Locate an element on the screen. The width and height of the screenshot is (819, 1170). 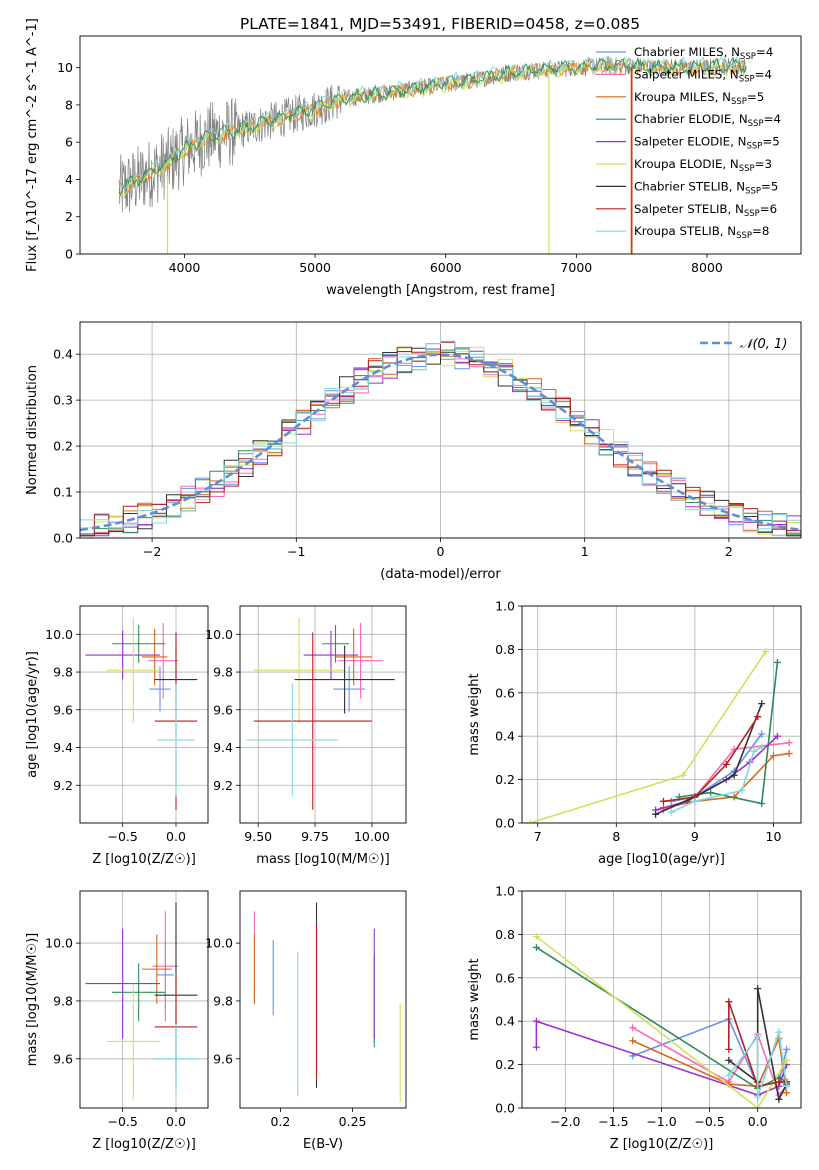
x-tick-label: −1.5 is located at coordinates (613, 1121).